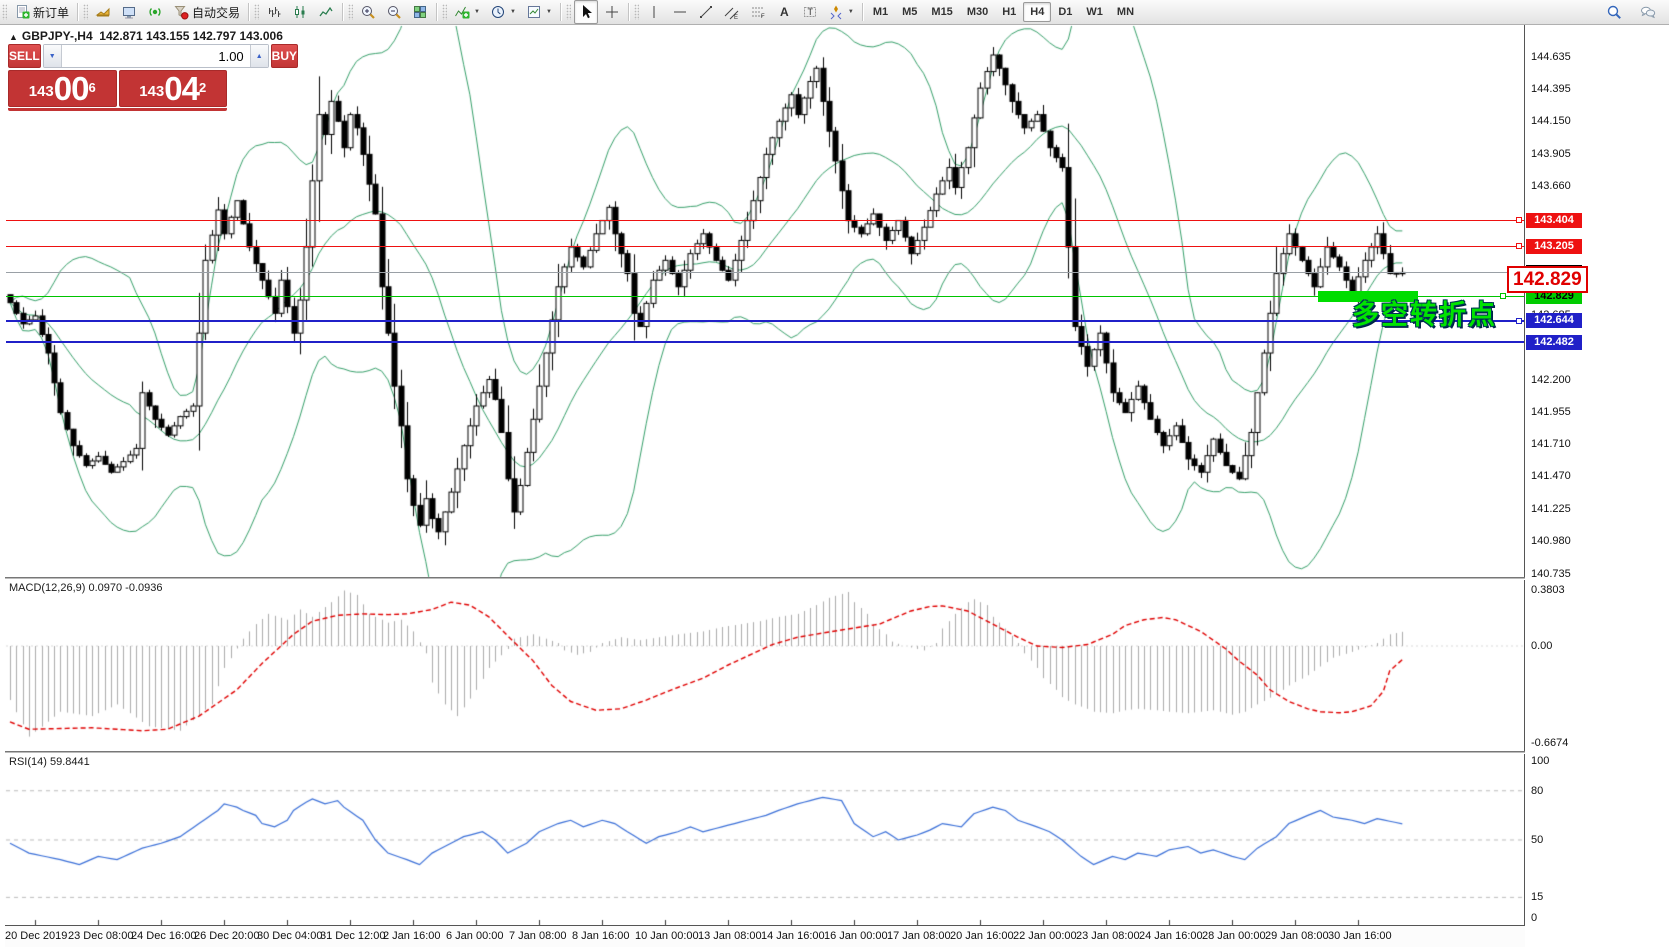 The height and width of the screenshot is (947, 1669). I want to click on search-icon, so click(1614, 12).